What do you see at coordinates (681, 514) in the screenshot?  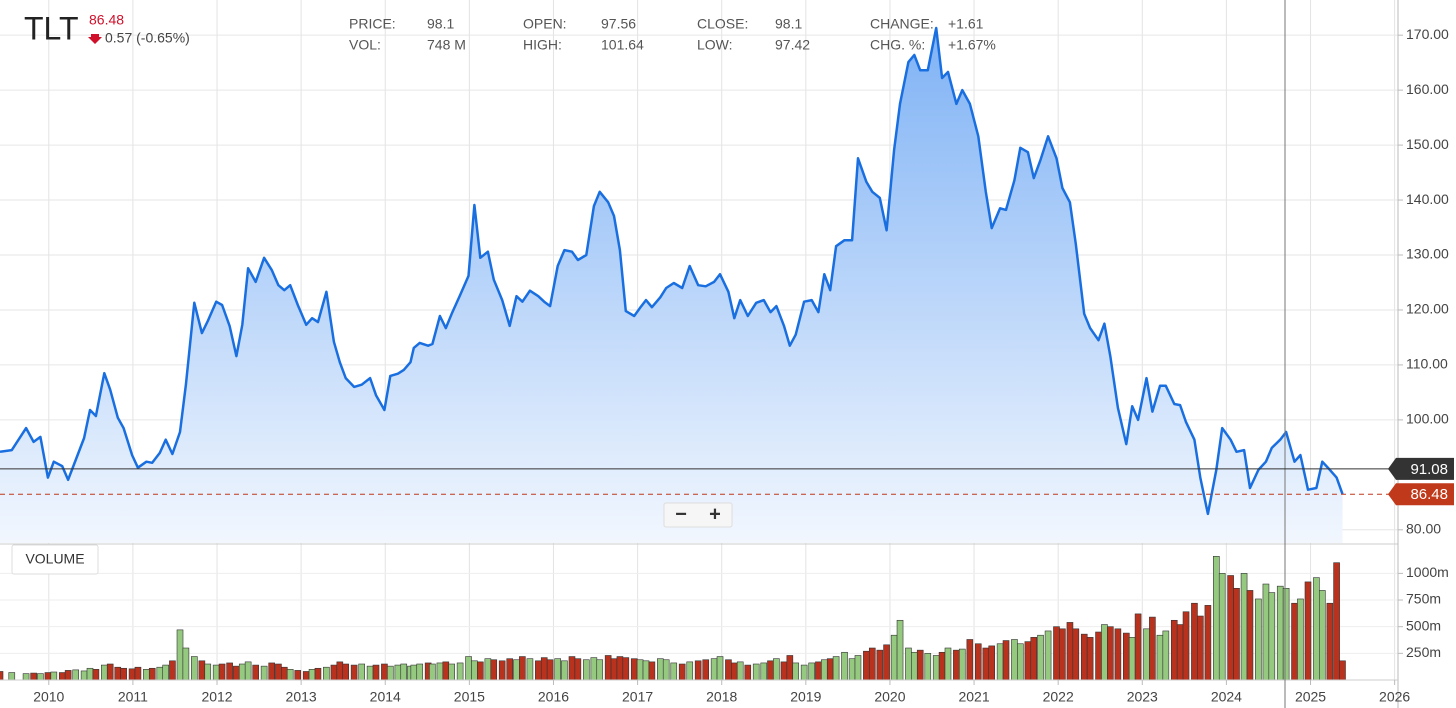 I see `zoom-out: −` at bounding box center [681, 514].